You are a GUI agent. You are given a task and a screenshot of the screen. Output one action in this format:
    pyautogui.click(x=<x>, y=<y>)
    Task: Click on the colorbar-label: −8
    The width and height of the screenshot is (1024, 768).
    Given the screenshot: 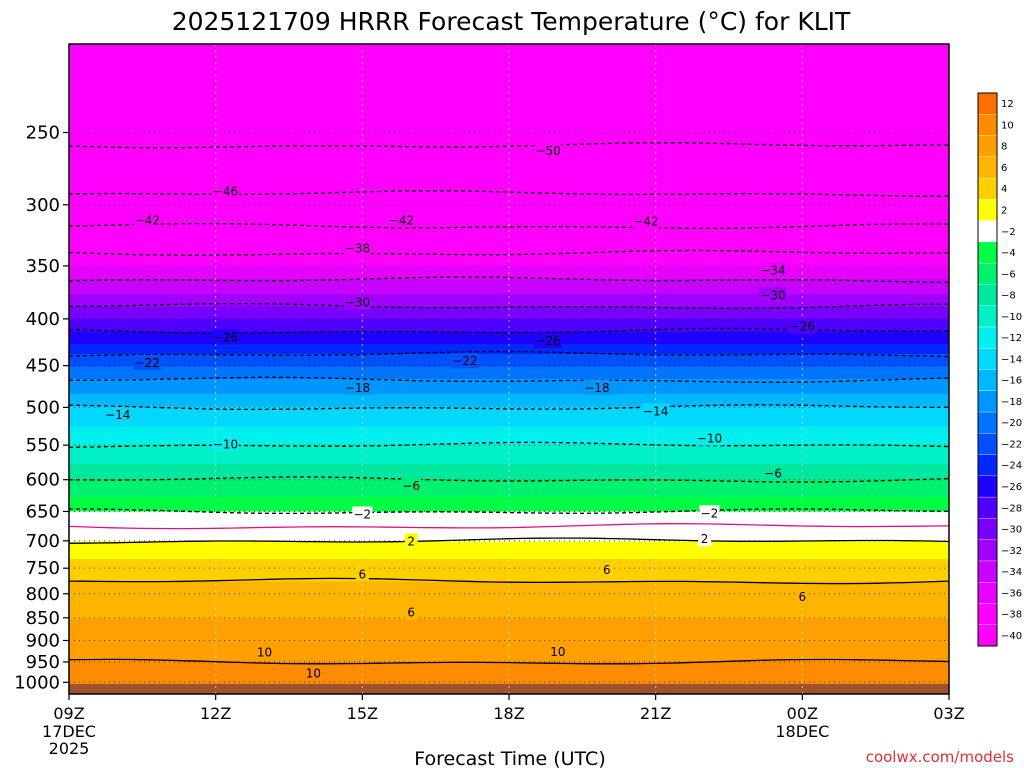 What is the action you would take?
    pyautogui.click(x=1008, y=296)
    